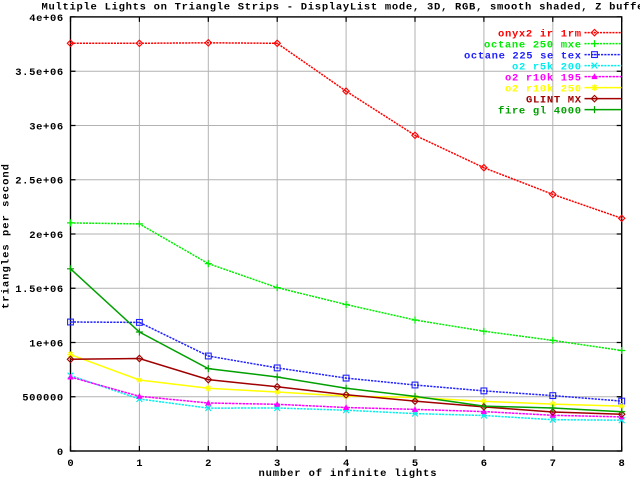  What do you see at coordinates (7, 236) in the screenshot?
I see `svg-text: triangles per second` at bounding box center [7, 236].